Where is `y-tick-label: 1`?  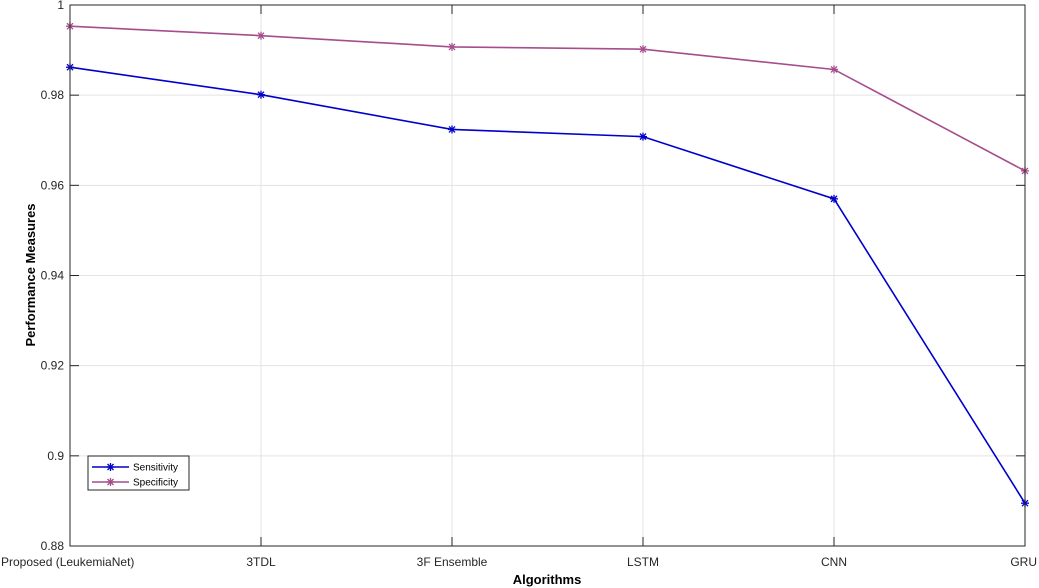
y-tick-label: 1 is located at coordinates (60, 6).